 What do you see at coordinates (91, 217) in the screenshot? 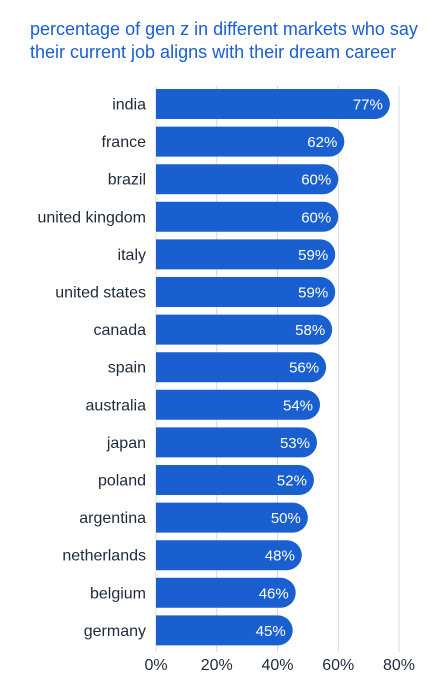
I see `category-label-united-kingdom: united kingdom` at bounding box center [91, 217].